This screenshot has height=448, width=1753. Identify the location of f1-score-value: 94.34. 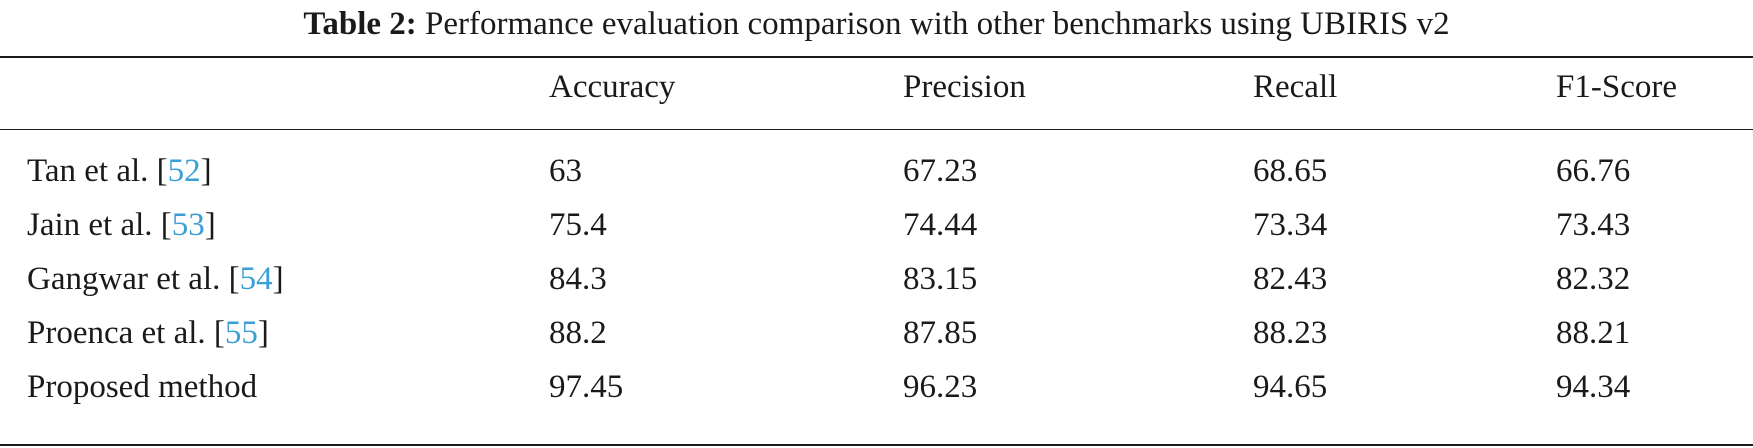
(1593, 387).